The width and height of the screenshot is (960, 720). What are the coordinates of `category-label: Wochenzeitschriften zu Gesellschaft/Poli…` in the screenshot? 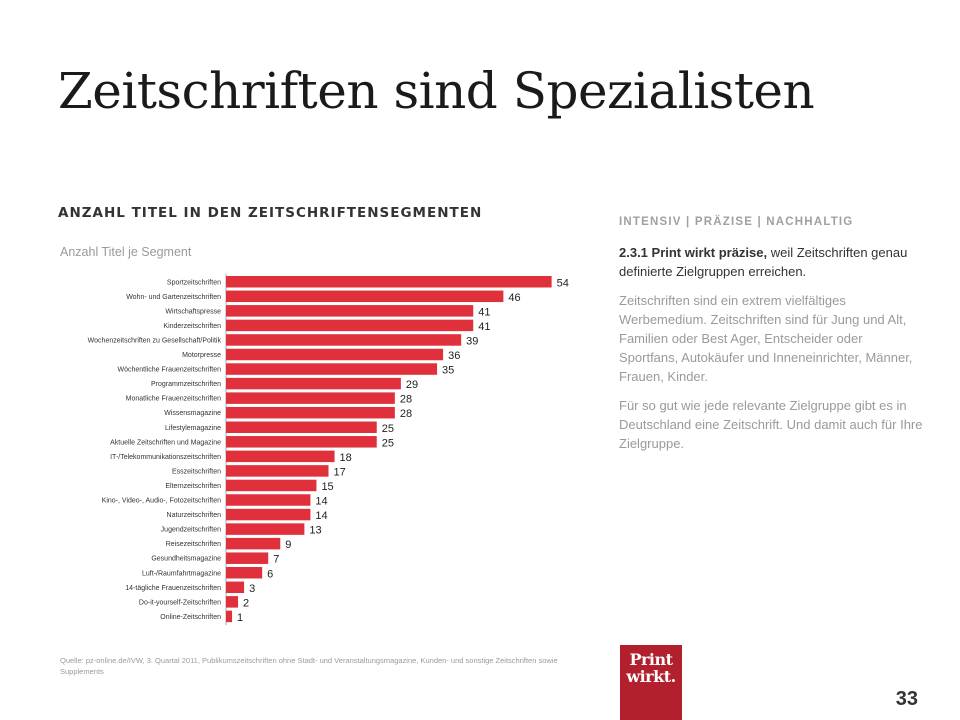 It's located at (155, 340).